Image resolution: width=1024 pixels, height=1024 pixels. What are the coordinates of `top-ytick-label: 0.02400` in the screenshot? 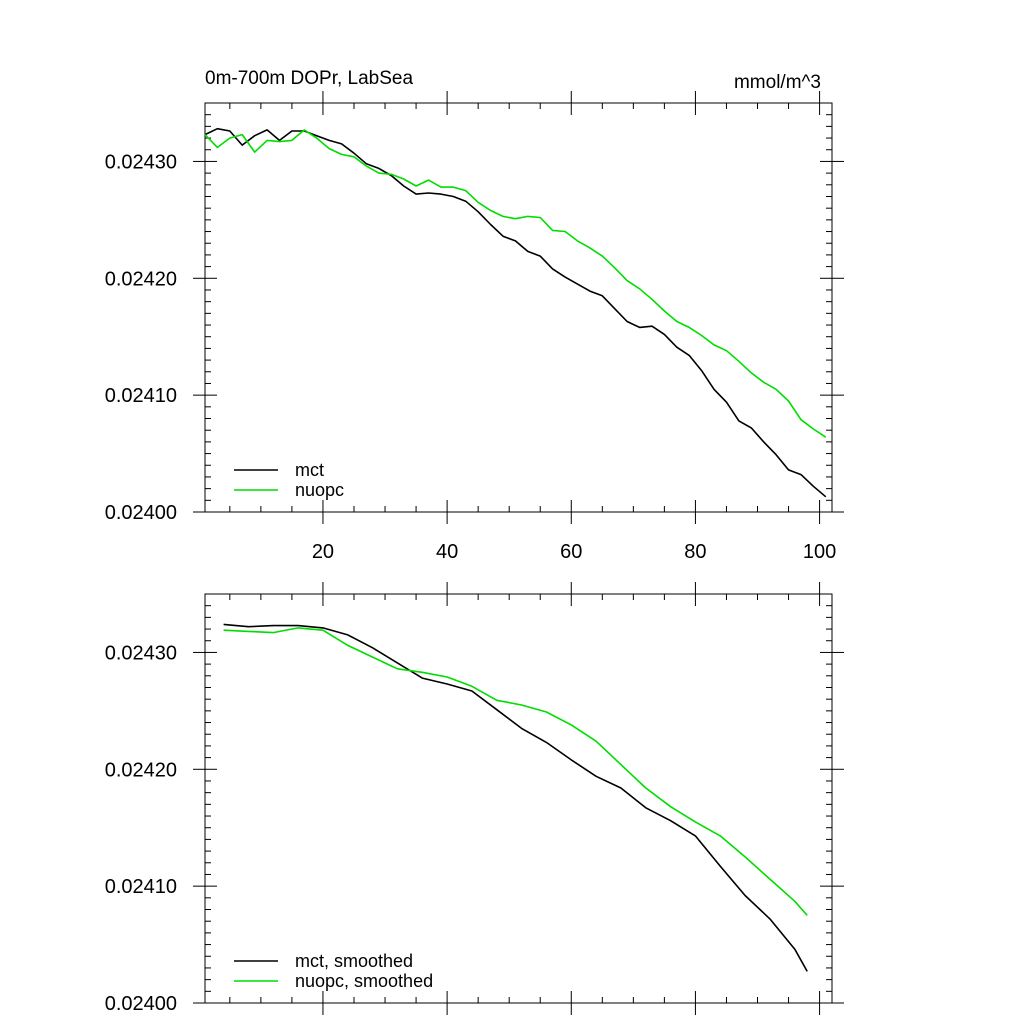 It's located at (141, 513).